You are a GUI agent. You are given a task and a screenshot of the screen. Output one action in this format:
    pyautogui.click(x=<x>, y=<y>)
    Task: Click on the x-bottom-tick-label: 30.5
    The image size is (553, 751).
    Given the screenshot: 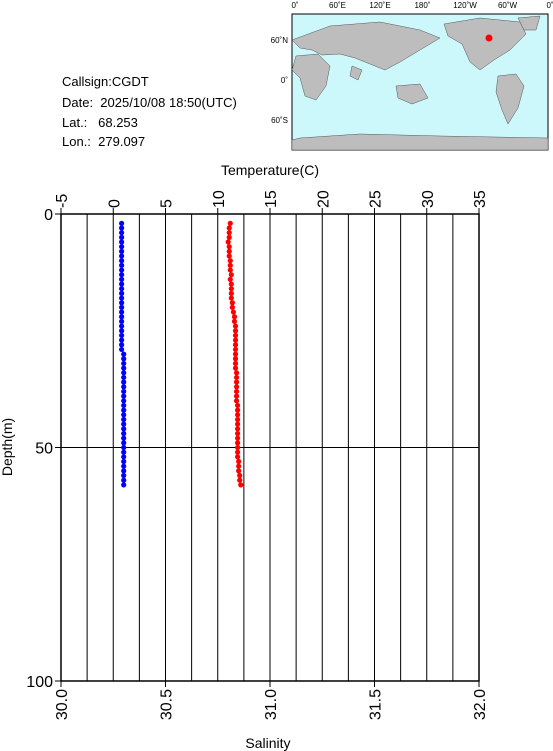 What is the action you would take?
    pyautogui.click(x=167, y=704)
    